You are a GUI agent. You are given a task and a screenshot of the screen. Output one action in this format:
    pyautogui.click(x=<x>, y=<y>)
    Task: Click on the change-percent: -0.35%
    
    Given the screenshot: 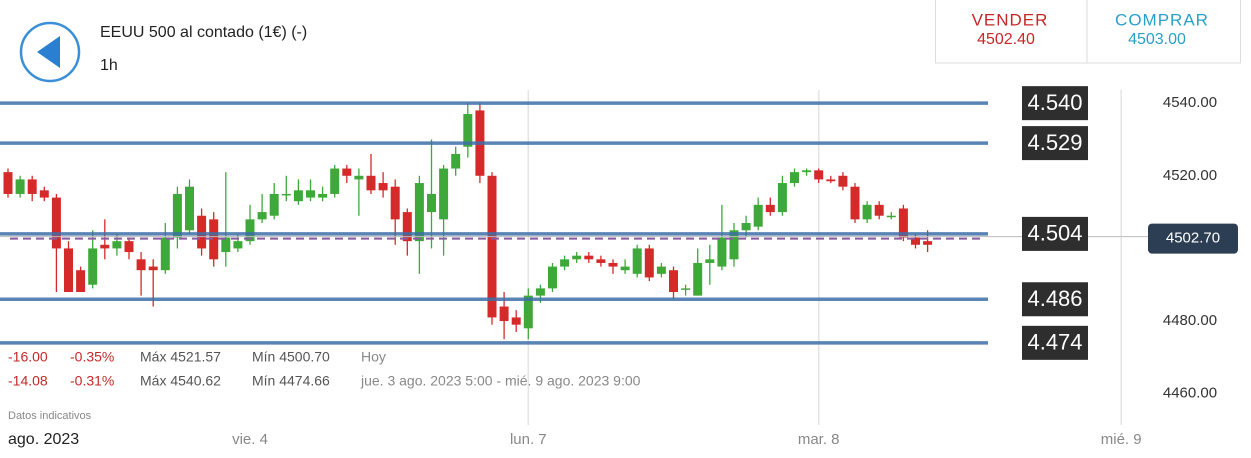 What is the action you would take?
    pyautogui.click(x=92, y=357)
    